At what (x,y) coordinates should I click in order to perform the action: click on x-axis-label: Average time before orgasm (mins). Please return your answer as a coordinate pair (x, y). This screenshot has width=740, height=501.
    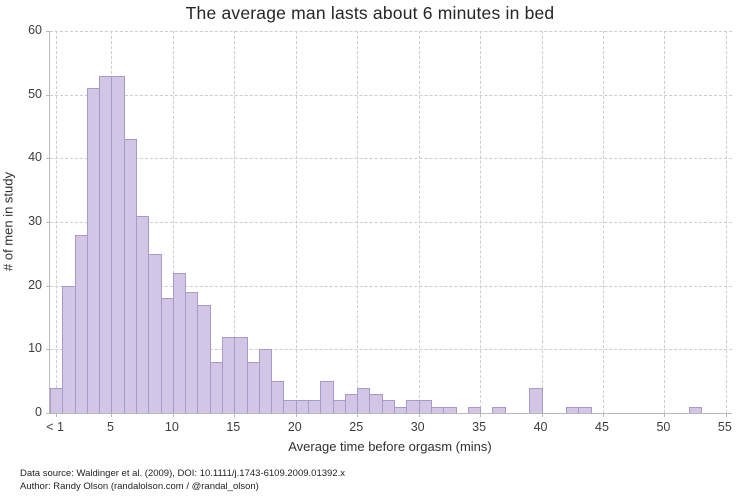
    Looking at the image, I should click on (390, 446).